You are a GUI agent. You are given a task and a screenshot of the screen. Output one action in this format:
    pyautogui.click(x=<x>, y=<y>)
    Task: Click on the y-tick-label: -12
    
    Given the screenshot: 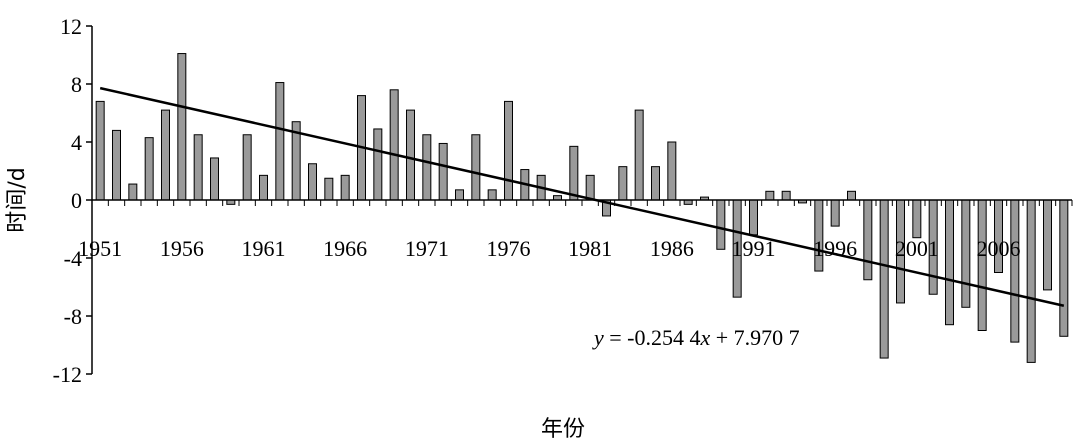 What is the action you would take?
    pyautogui.click(x=67, y=374)
    